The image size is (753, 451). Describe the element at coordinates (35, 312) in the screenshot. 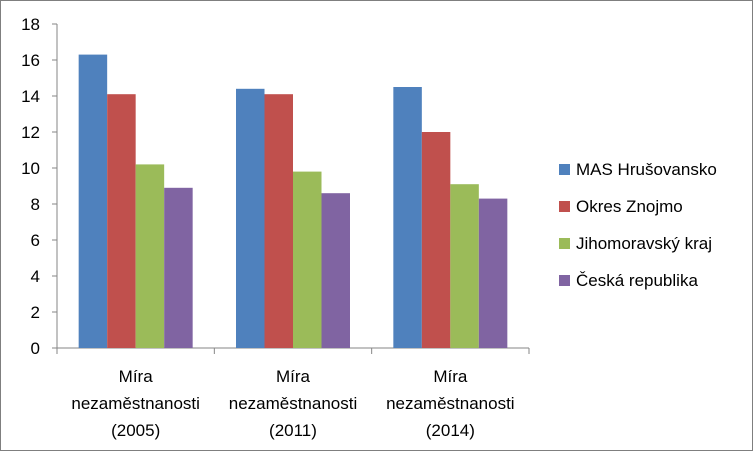

I see `y-tick-label: 2` at that location.